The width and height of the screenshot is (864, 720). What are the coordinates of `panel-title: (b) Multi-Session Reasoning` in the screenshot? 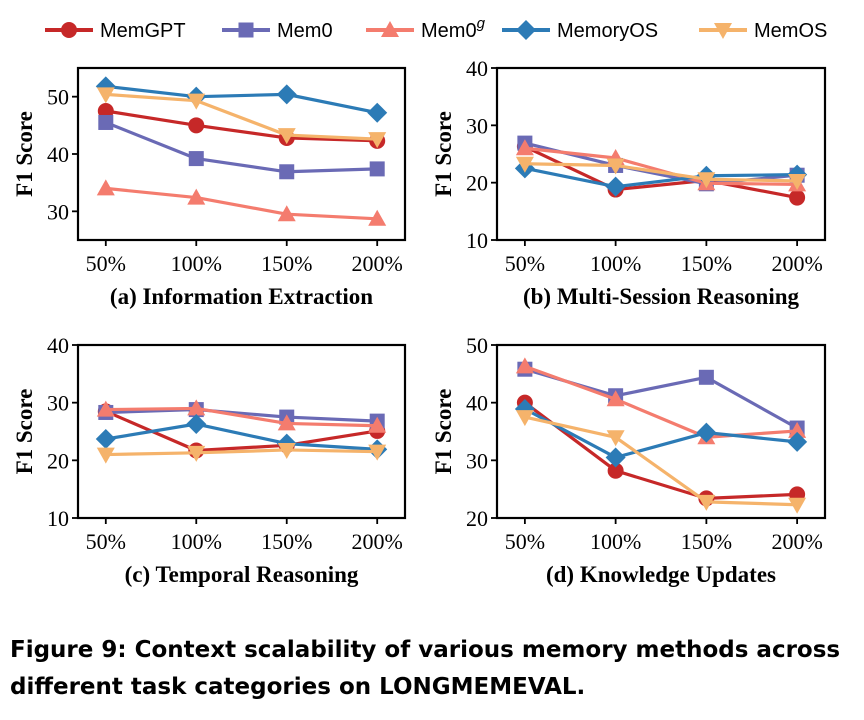 It's located at (661, 296).